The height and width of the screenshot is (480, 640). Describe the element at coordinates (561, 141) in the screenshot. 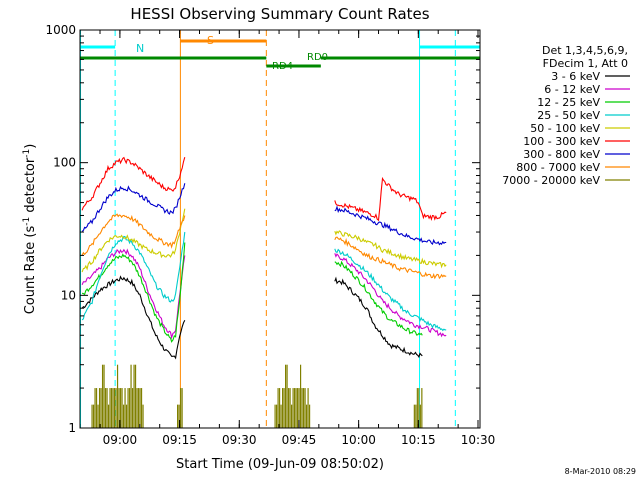

I see `legend-entry-label: 100 - 300 keV` at that location.